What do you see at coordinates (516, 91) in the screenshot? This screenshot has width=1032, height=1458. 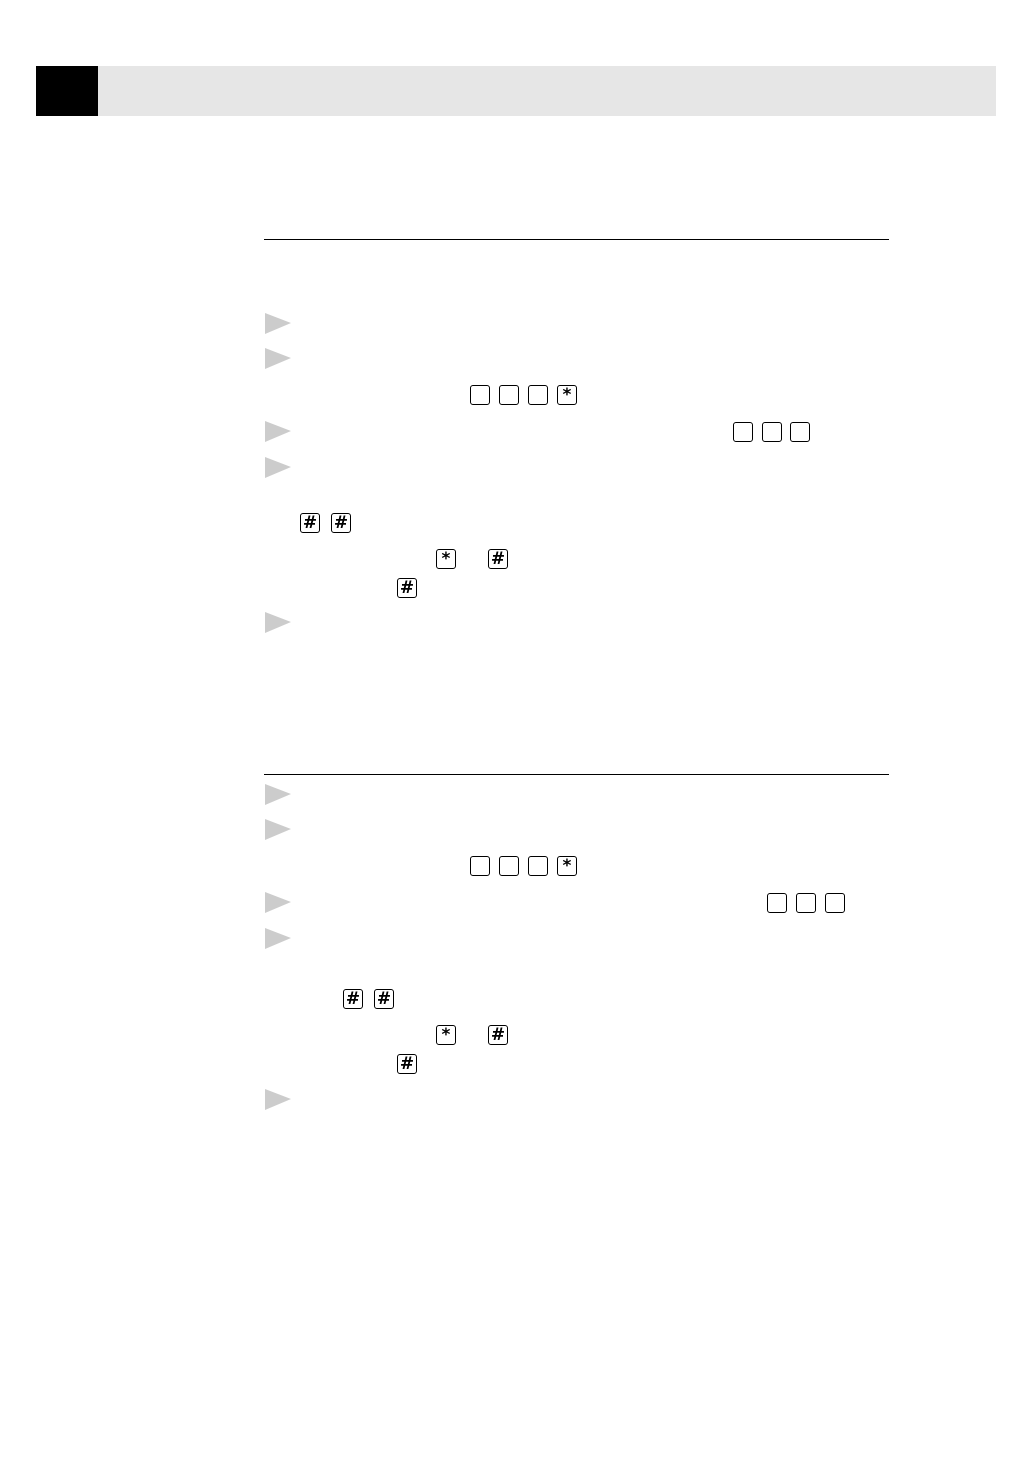 I see `header-bar` at bounding box center [516, 91].